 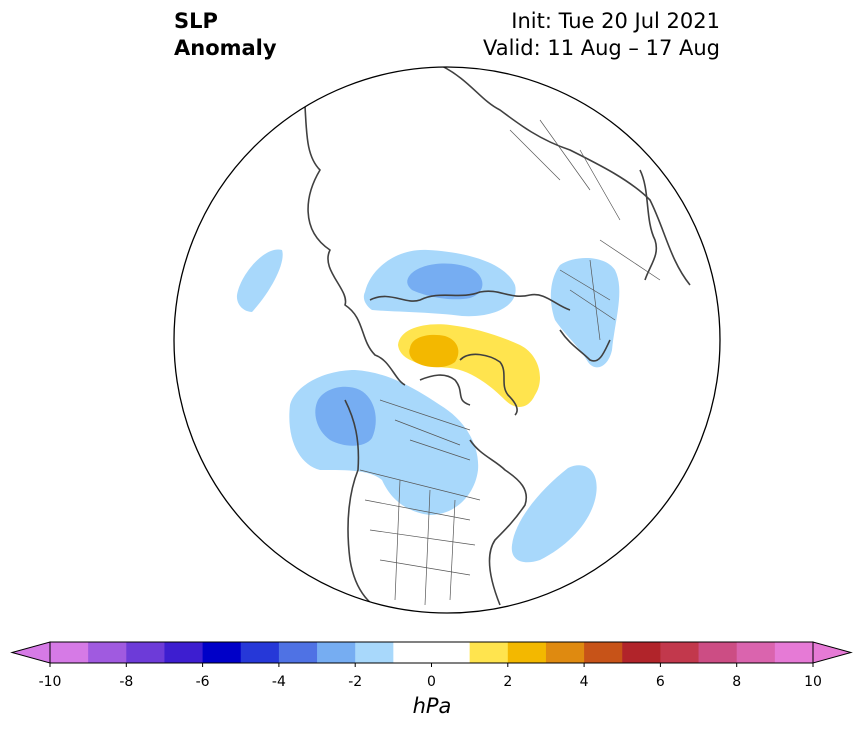 What do you see at coordinates (126, 682) in the screenshot?
I see `colorbar-tick-label: -8` at bounding box center [126, 682].